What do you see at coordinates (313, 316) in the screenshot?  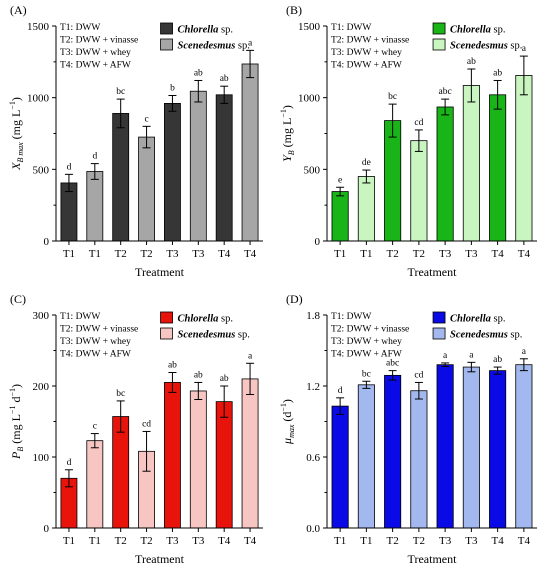 I see `y-tick-label: 1.8` at bounding box center [313, 316].